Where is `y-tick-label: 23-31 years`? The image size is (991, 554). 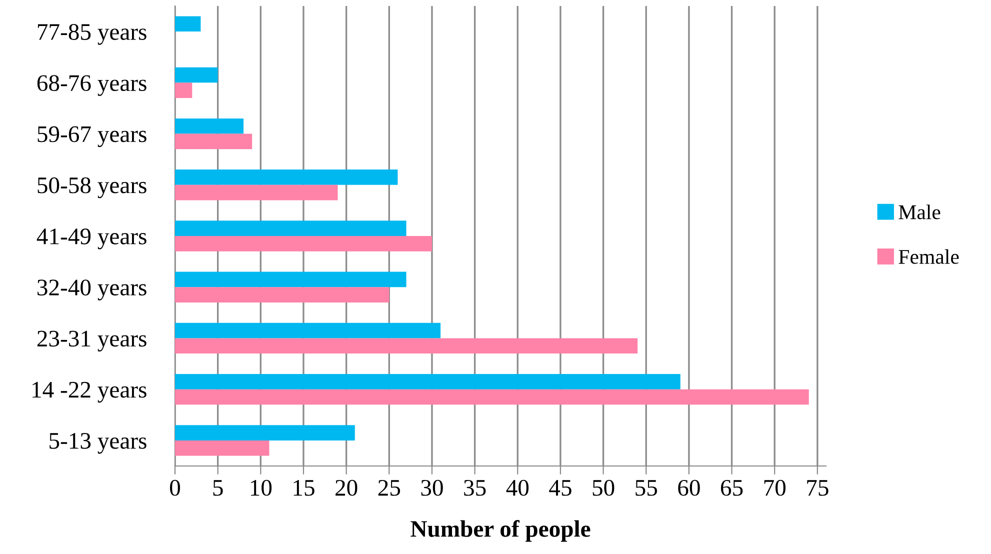
y-tick-label: 23-31 years is located at coordinates (91, 341).